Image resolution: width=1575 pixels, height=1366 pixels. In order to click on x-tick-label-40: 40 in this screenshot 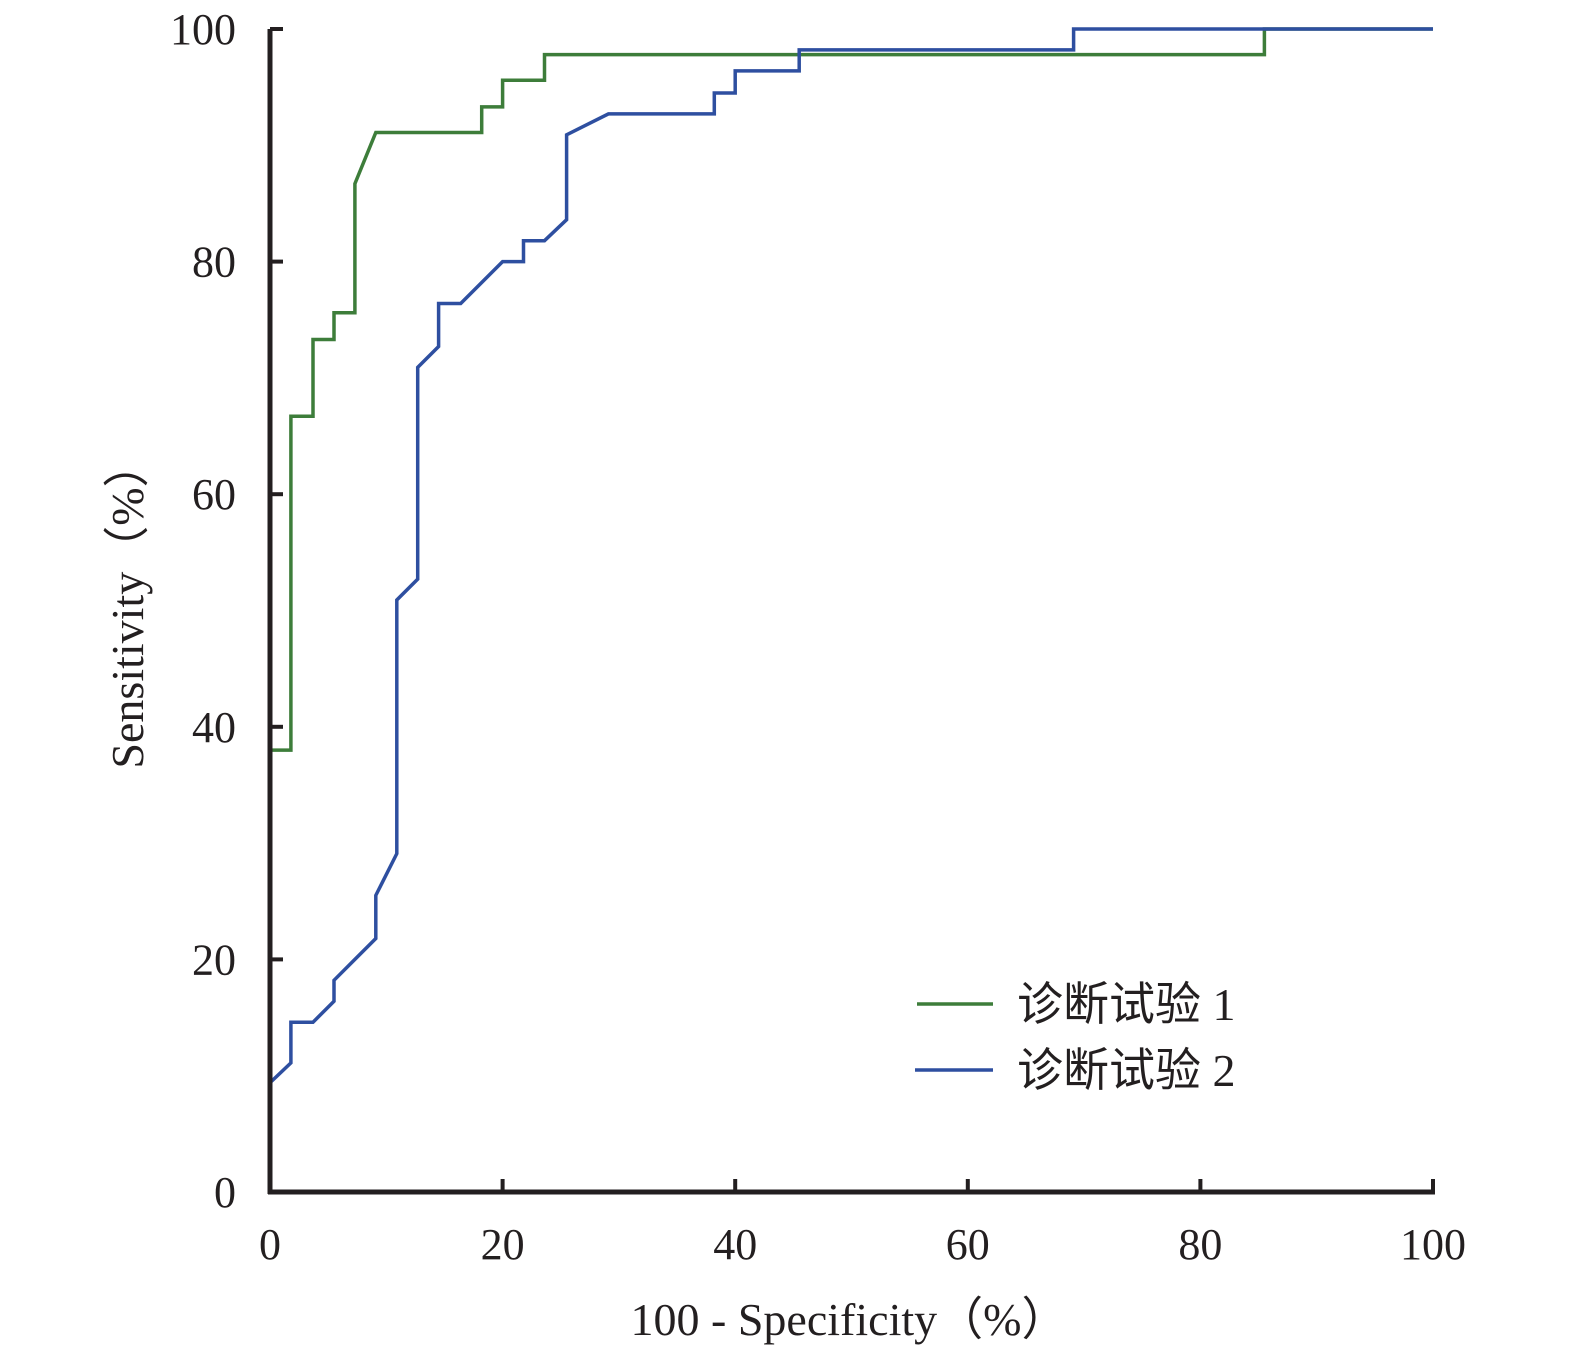, I will do `click(735, 1244)`.